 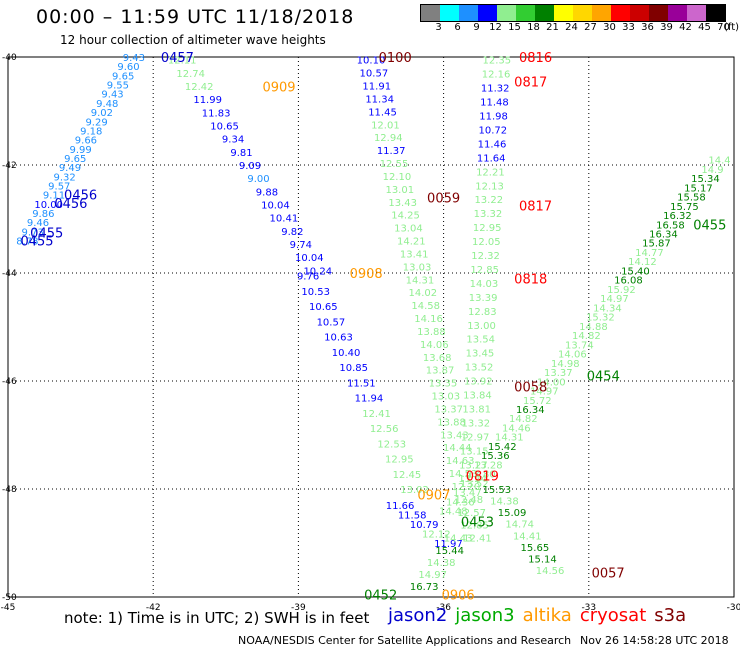 What do you see at coordinates (733, 608) in the screenshot?
I see `x-tick-label: -30` at bounding box center [733, 608].